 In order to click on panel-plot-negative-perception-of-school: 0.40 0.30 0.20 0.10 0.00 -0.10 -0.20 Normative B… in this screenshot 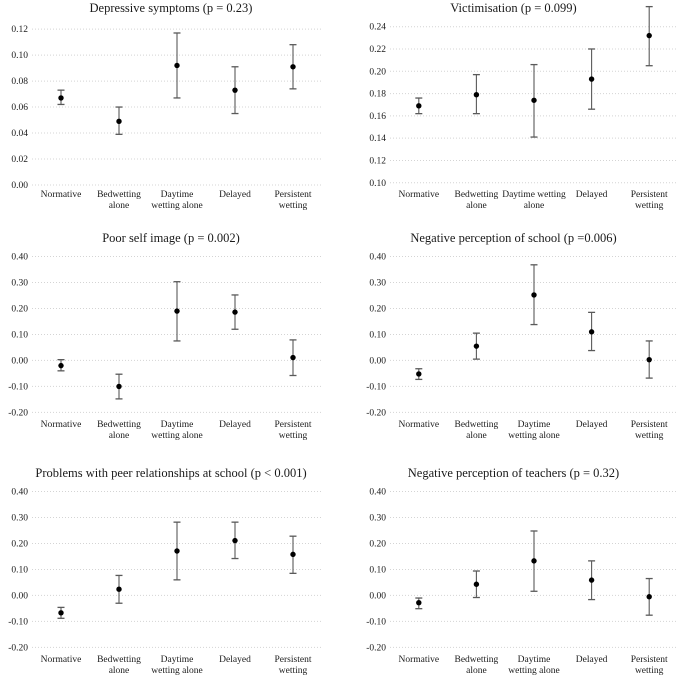, I will do `click(522, 346)`.